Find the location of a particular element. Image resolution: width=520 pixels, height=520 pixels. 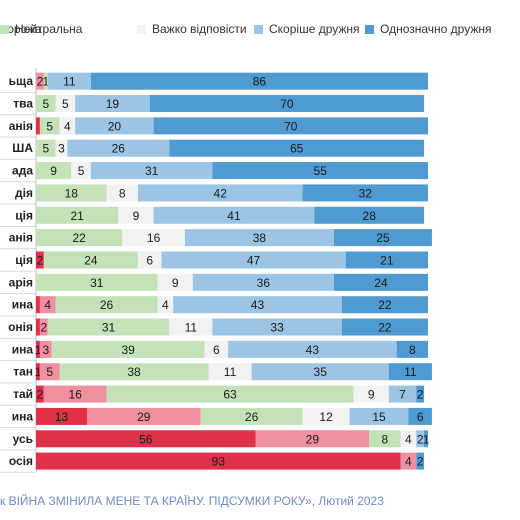

category-label: тай is located at coordinates (23, 394).